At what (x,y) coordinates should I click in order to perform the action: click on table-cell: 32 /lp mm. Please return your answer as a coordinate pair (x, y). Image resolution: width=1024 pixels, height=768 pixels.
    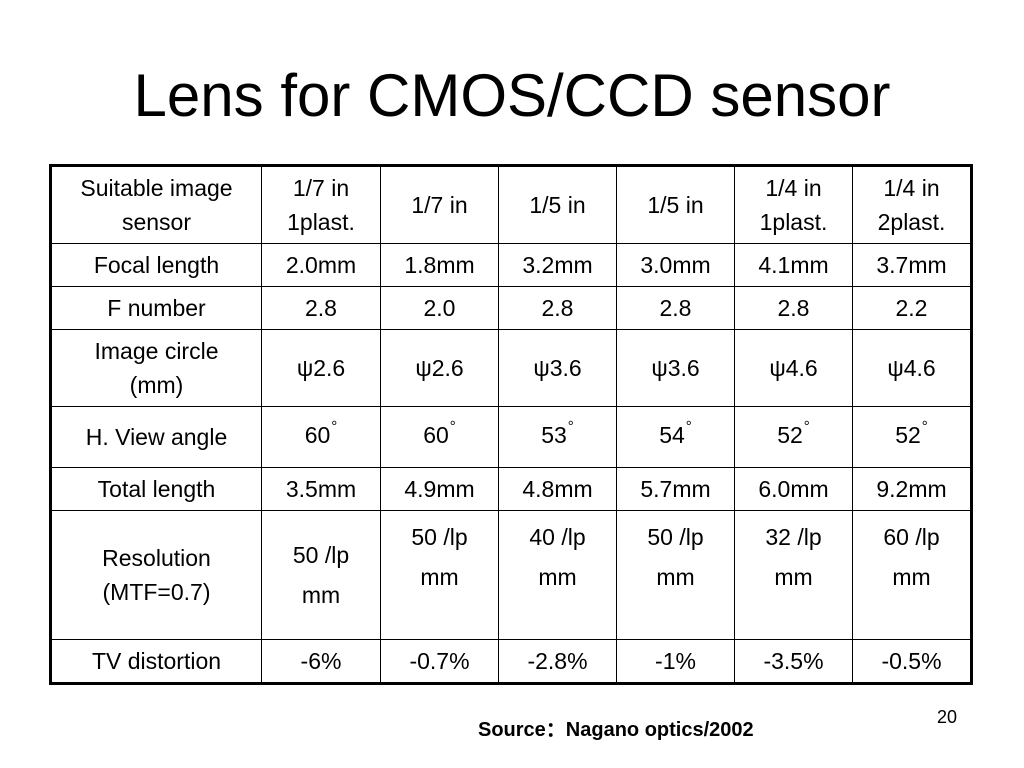
    Looking at the image, I should click on (793, 575).